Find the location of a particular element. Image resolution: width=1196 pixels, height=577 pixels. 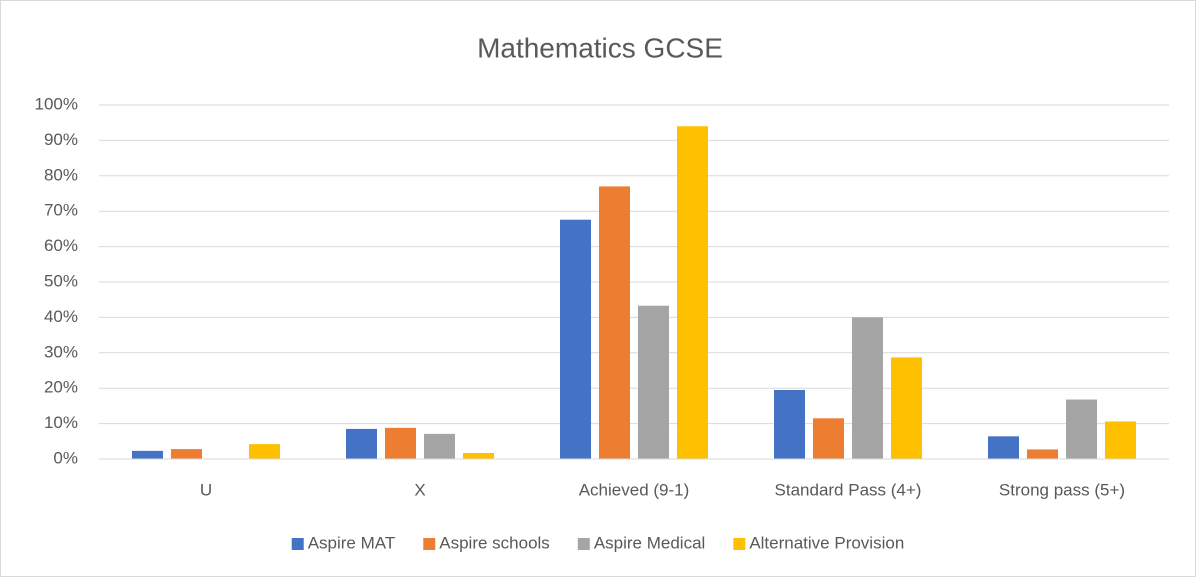

legend-label: Aspire schools is located at coordinates (494, 542).